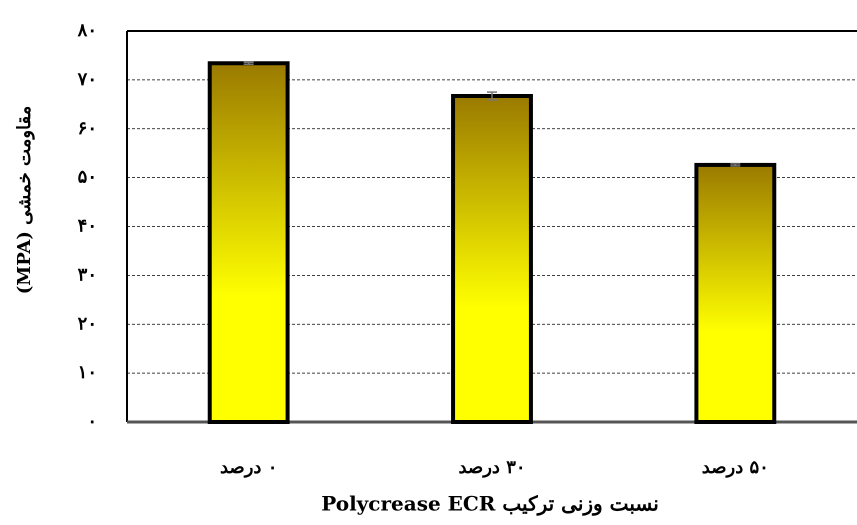 This screenshot has width=857, height=525. Describe the element at coordinates (87, 177) in the screenshot. I see `y-tick-label: ۵۰` at that location.